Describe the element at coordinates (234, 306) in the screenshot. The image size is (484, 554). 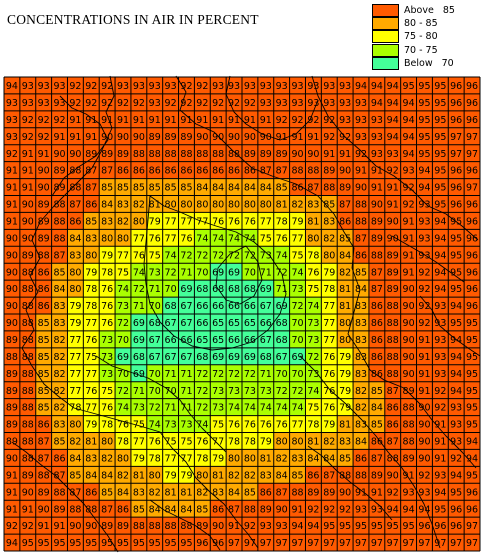
I see `cell-value: 66` at that location.